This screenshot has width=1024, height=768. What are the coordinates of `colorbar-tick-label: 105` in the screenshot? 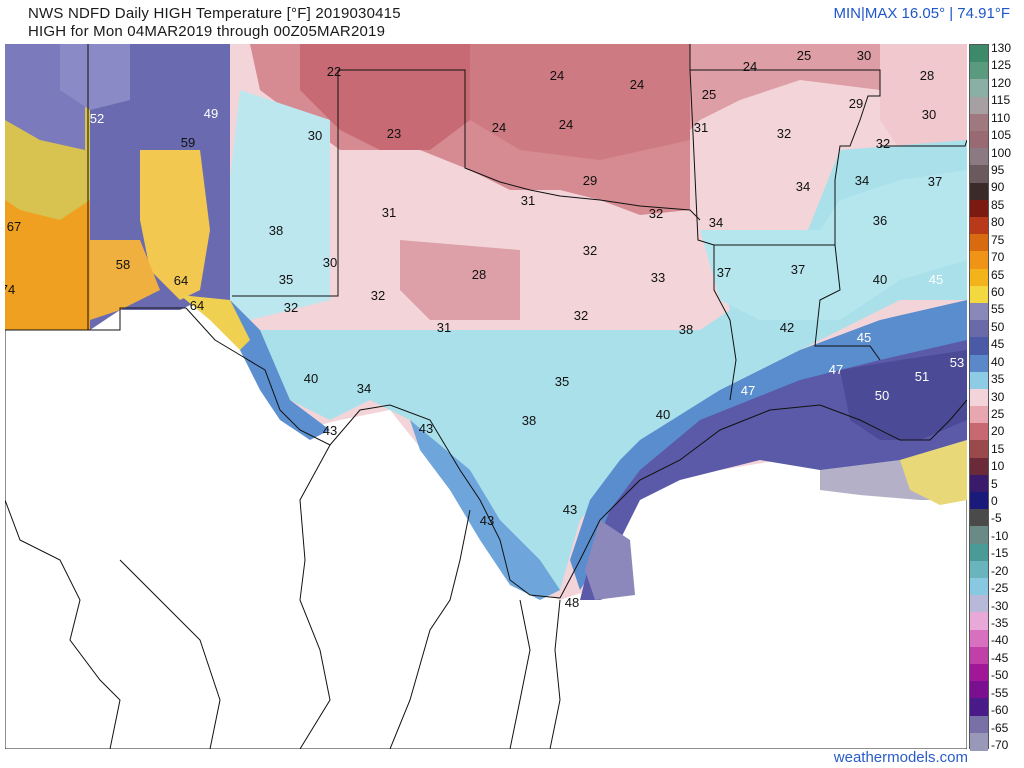 It's located at (1001, 135).